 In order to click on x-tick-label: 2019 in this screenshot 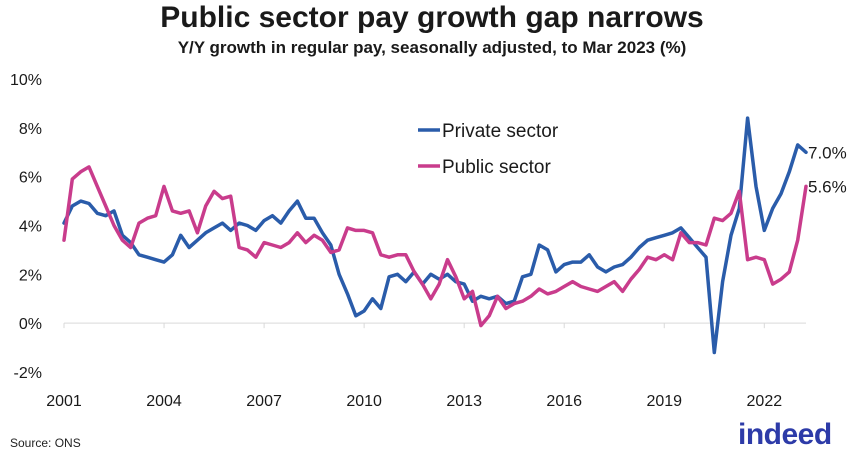, I will do `click(664, 401)`.